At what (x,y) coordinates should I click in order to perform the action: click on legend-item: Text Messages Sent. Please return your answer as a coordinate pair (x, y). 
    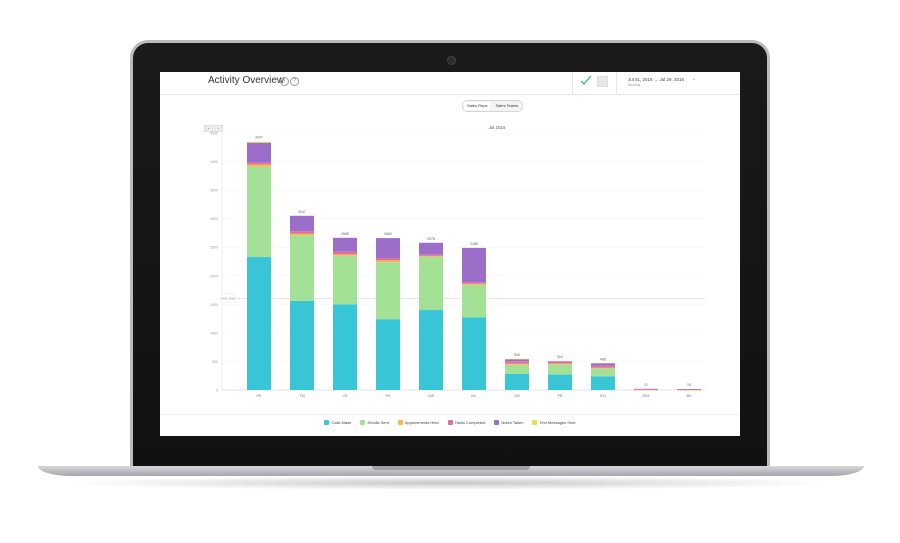
    Looking at the image, I should click on (554, 422).